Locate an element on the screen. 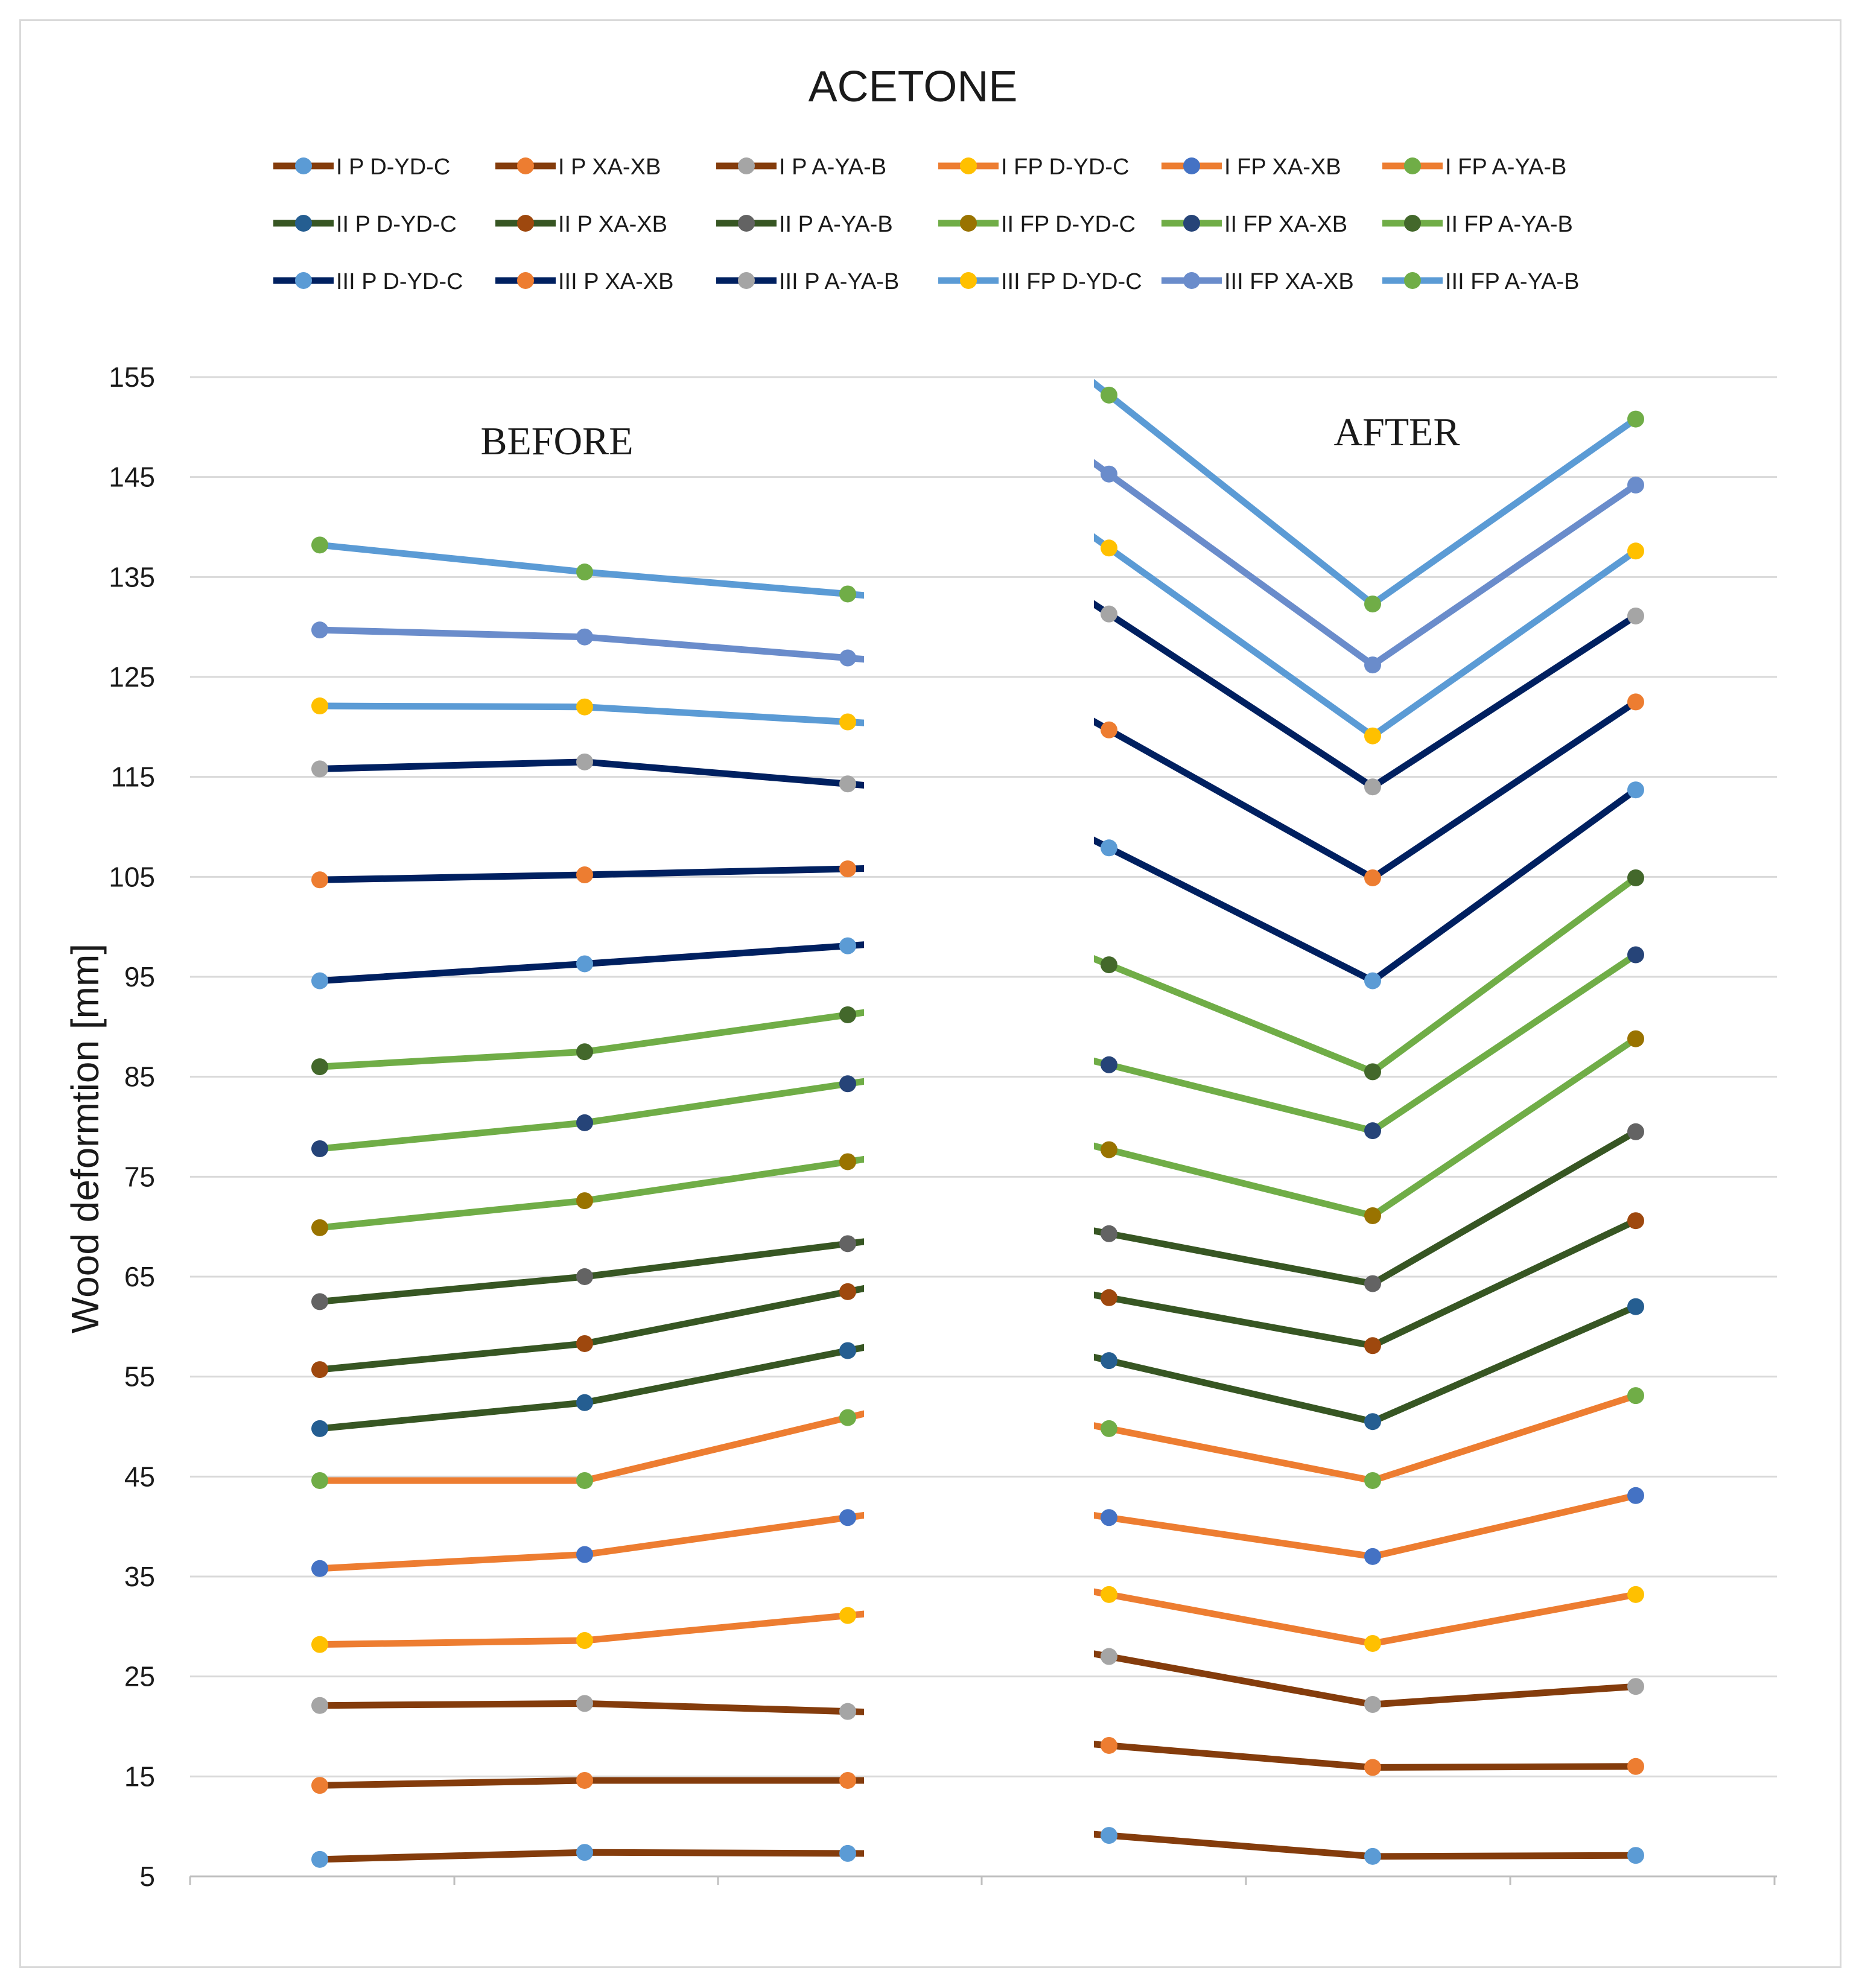 This screenshot has height=1988, width=1862. y-tick-label: 45 is located at coordinates (139, 1477).